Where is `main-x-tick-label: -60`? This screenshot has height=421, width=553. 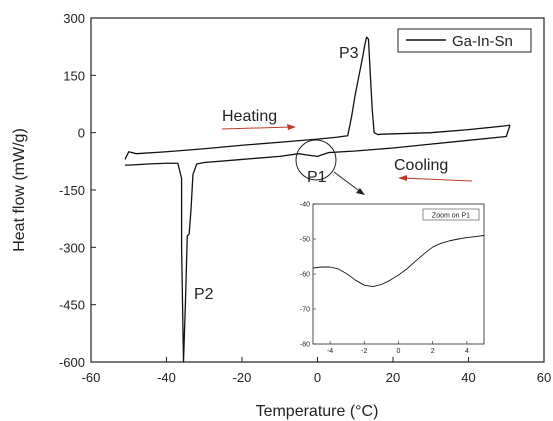 main-x-tick-label: -60 is located at coordinates (91, 377).